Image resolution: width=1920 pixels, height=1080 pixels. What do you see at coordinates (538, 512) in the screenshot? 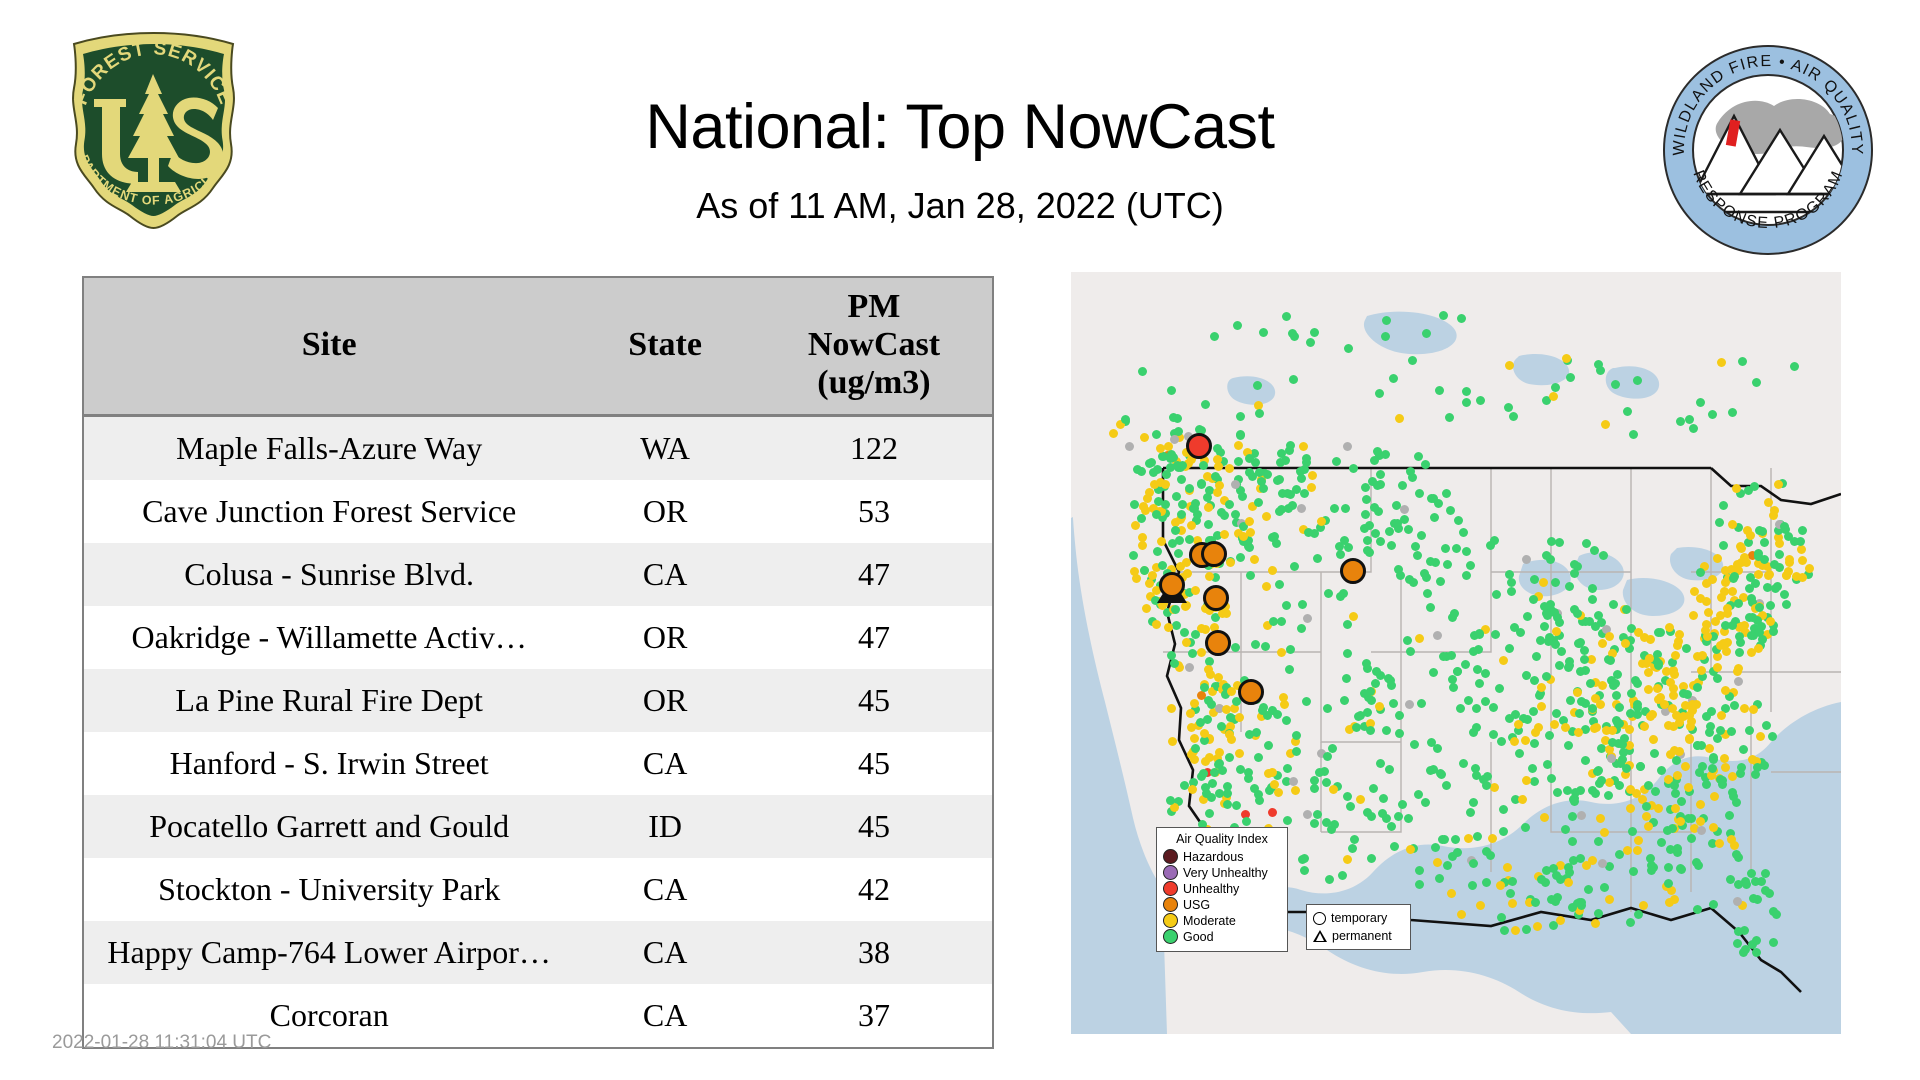
I see `table-row: Cave Junction Forest Service OR 53` at bounding box center [538, 512].